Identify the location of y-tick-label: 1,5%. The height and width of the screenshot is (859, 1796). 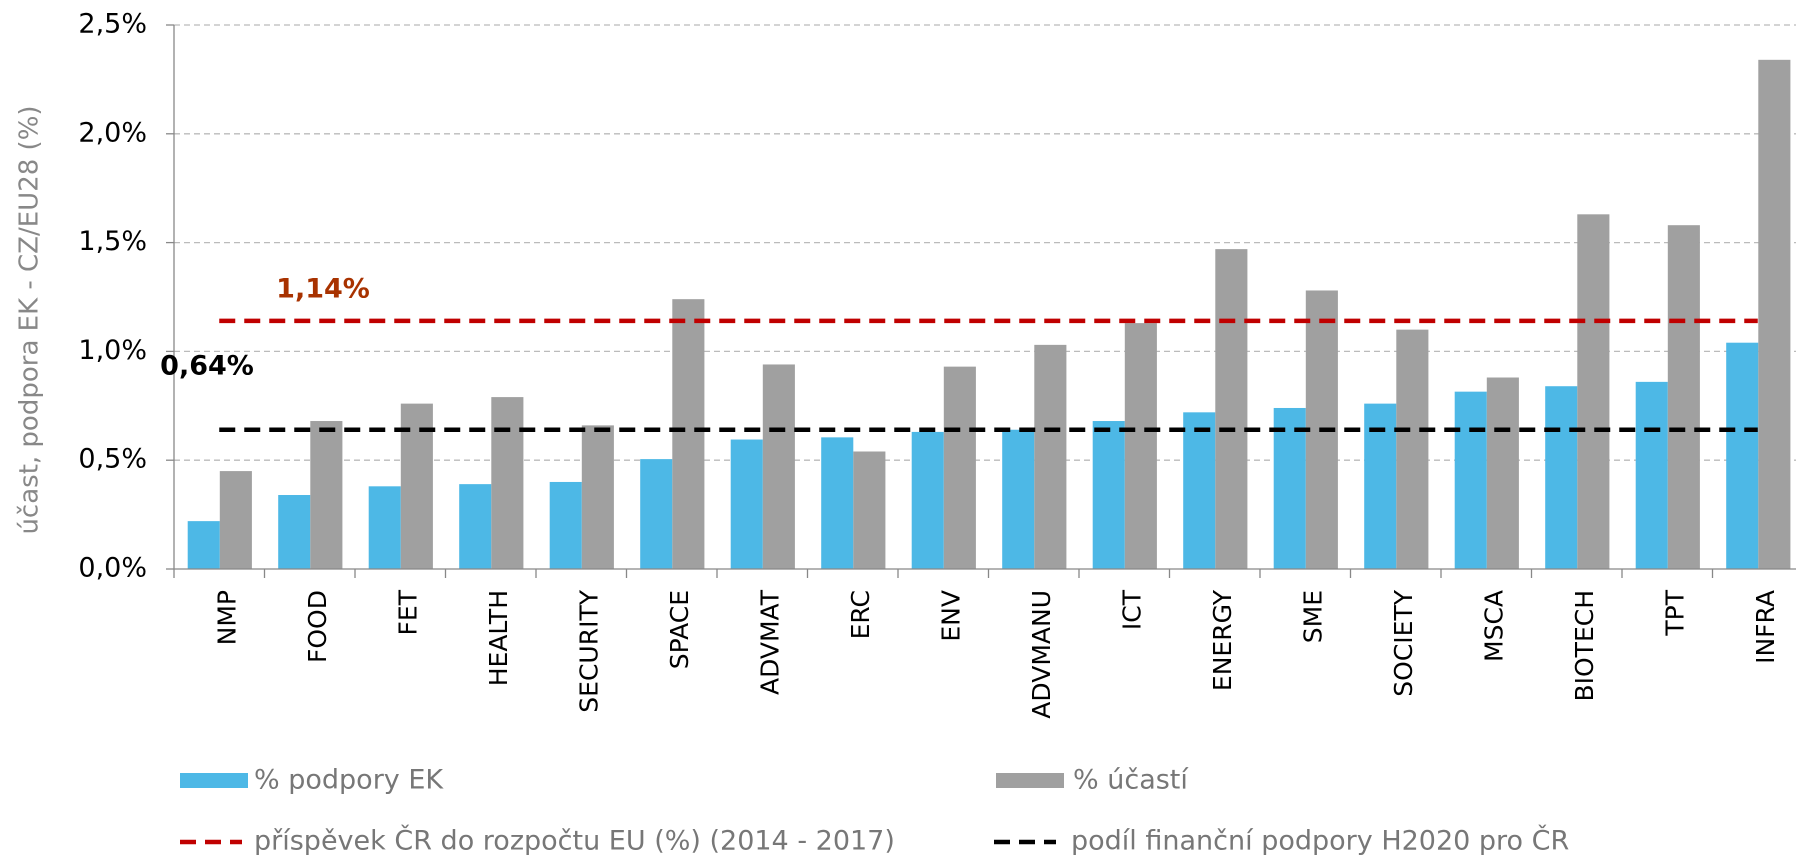
(112, 241).